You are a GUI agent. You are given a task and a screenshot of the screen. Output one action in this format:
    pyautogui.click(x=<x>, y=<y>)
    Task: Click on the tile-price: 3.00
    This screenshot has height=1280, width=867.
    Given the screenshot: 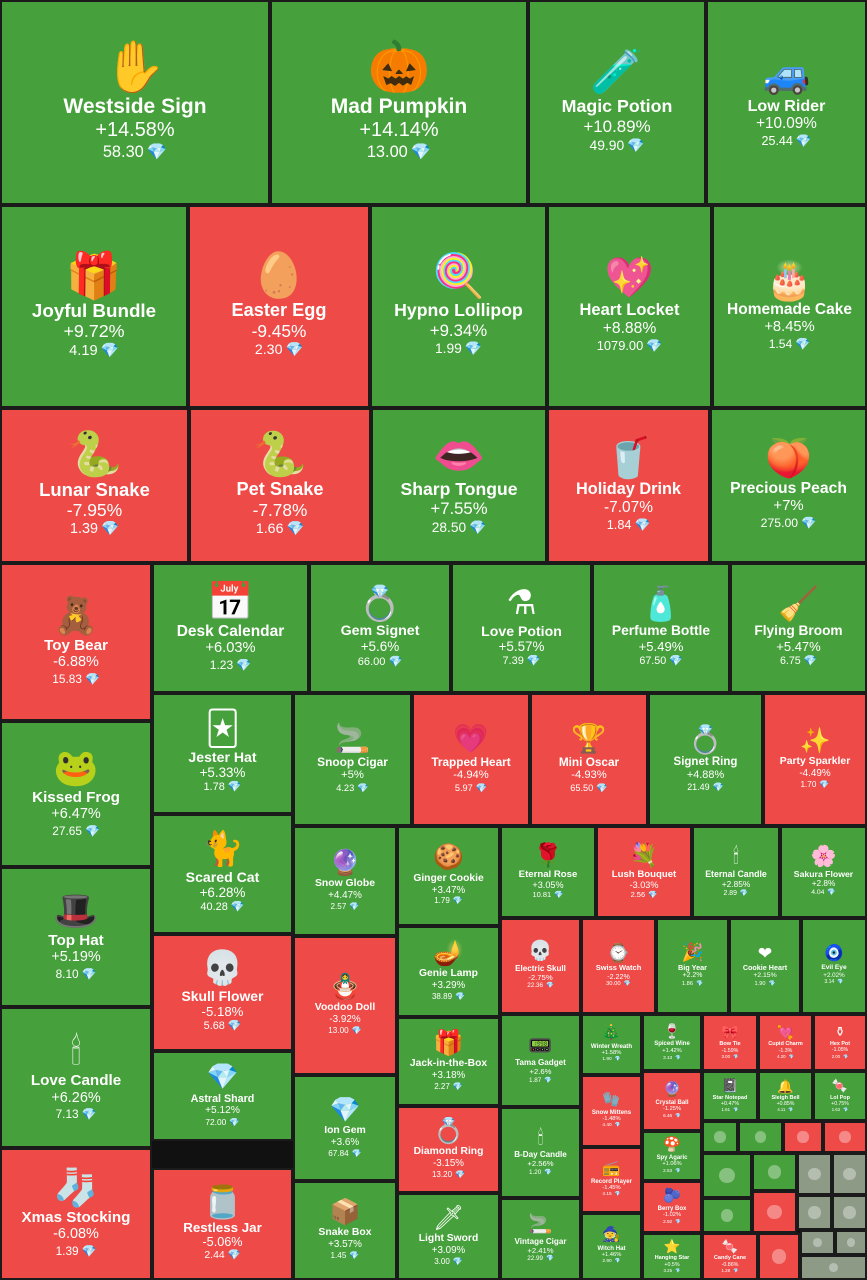 What is the action you would take?
    pyautogui.click(x=442, y=1261)
    